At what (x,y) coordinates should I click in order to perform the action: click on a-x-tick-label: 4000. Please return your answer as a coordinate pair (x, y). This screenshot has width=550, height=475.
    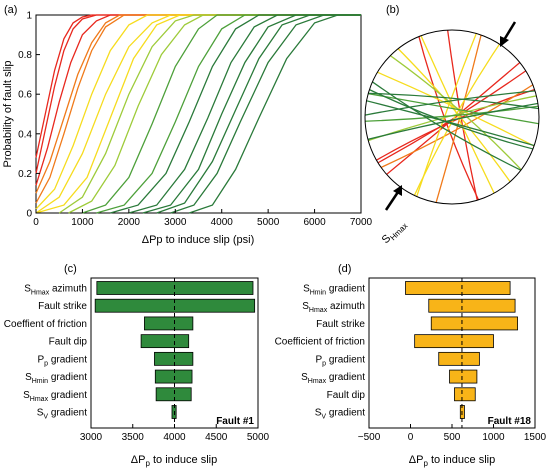
    Looking at the image, I should click on (222, 222).